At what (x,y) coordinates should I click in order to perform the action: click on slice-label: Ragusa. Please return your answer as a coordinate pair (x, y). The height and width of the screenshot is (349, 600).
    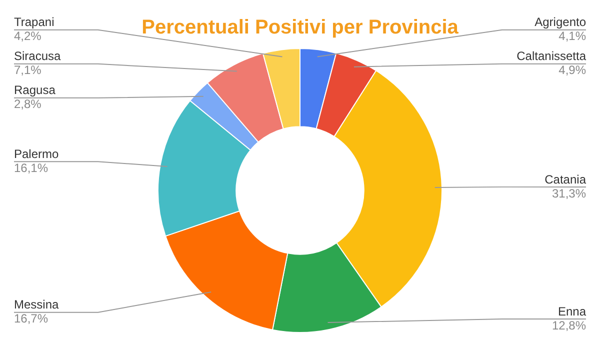
    Looking at the image, I should click on (35, 90).